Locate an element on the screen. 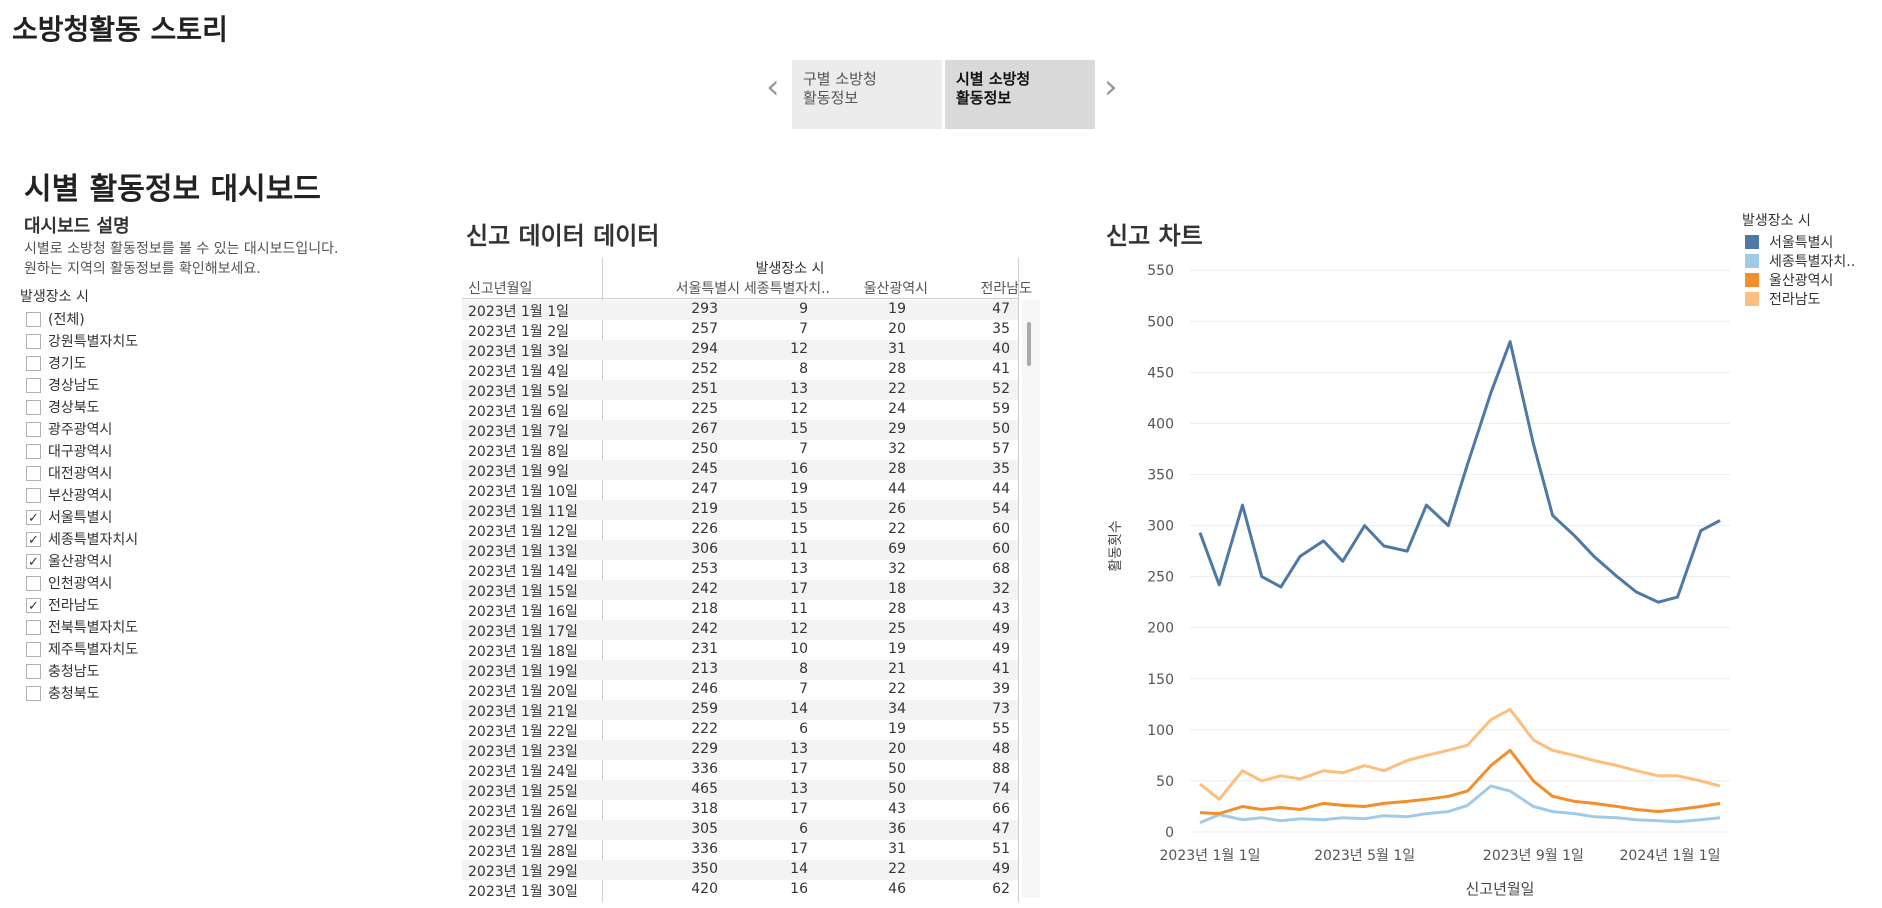  table-row: 2023년 1월 9일 245 16 28 35 is located at coordinates (740, 470).